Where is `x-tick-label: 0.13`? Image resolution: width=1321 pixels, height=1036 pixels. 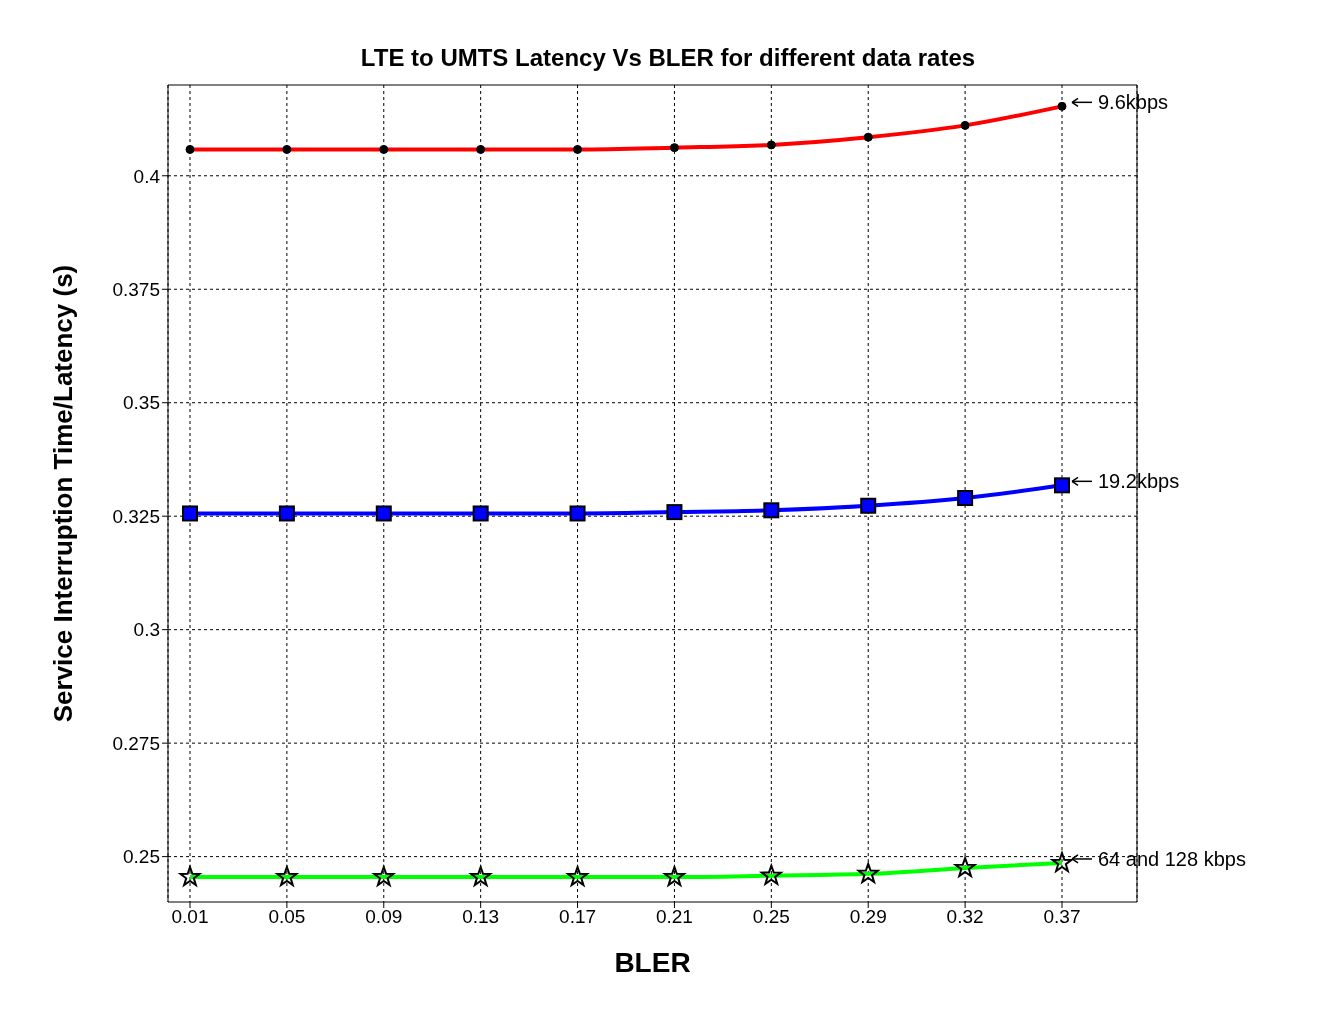
x-tick-label: 0.13 is located at coordinates (481, 917).